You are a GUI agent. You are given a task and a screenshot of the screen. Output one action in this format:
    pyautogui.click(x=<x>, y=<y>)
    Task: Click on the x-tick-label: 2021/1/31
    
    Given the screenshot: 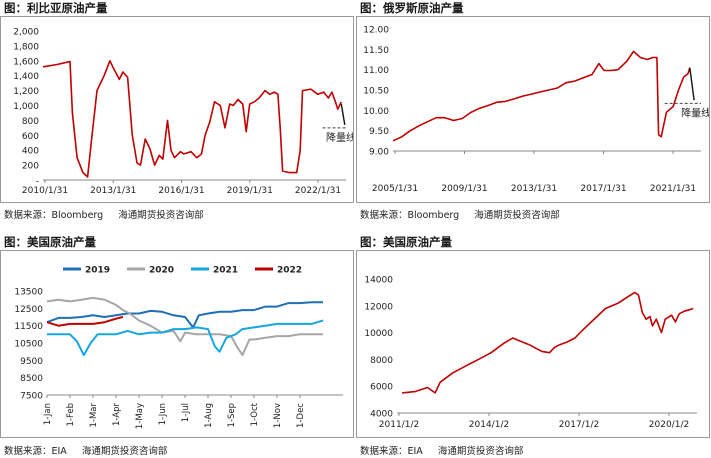 What is the action you would take?
    pyautogui.click(x=673, y=189)
    